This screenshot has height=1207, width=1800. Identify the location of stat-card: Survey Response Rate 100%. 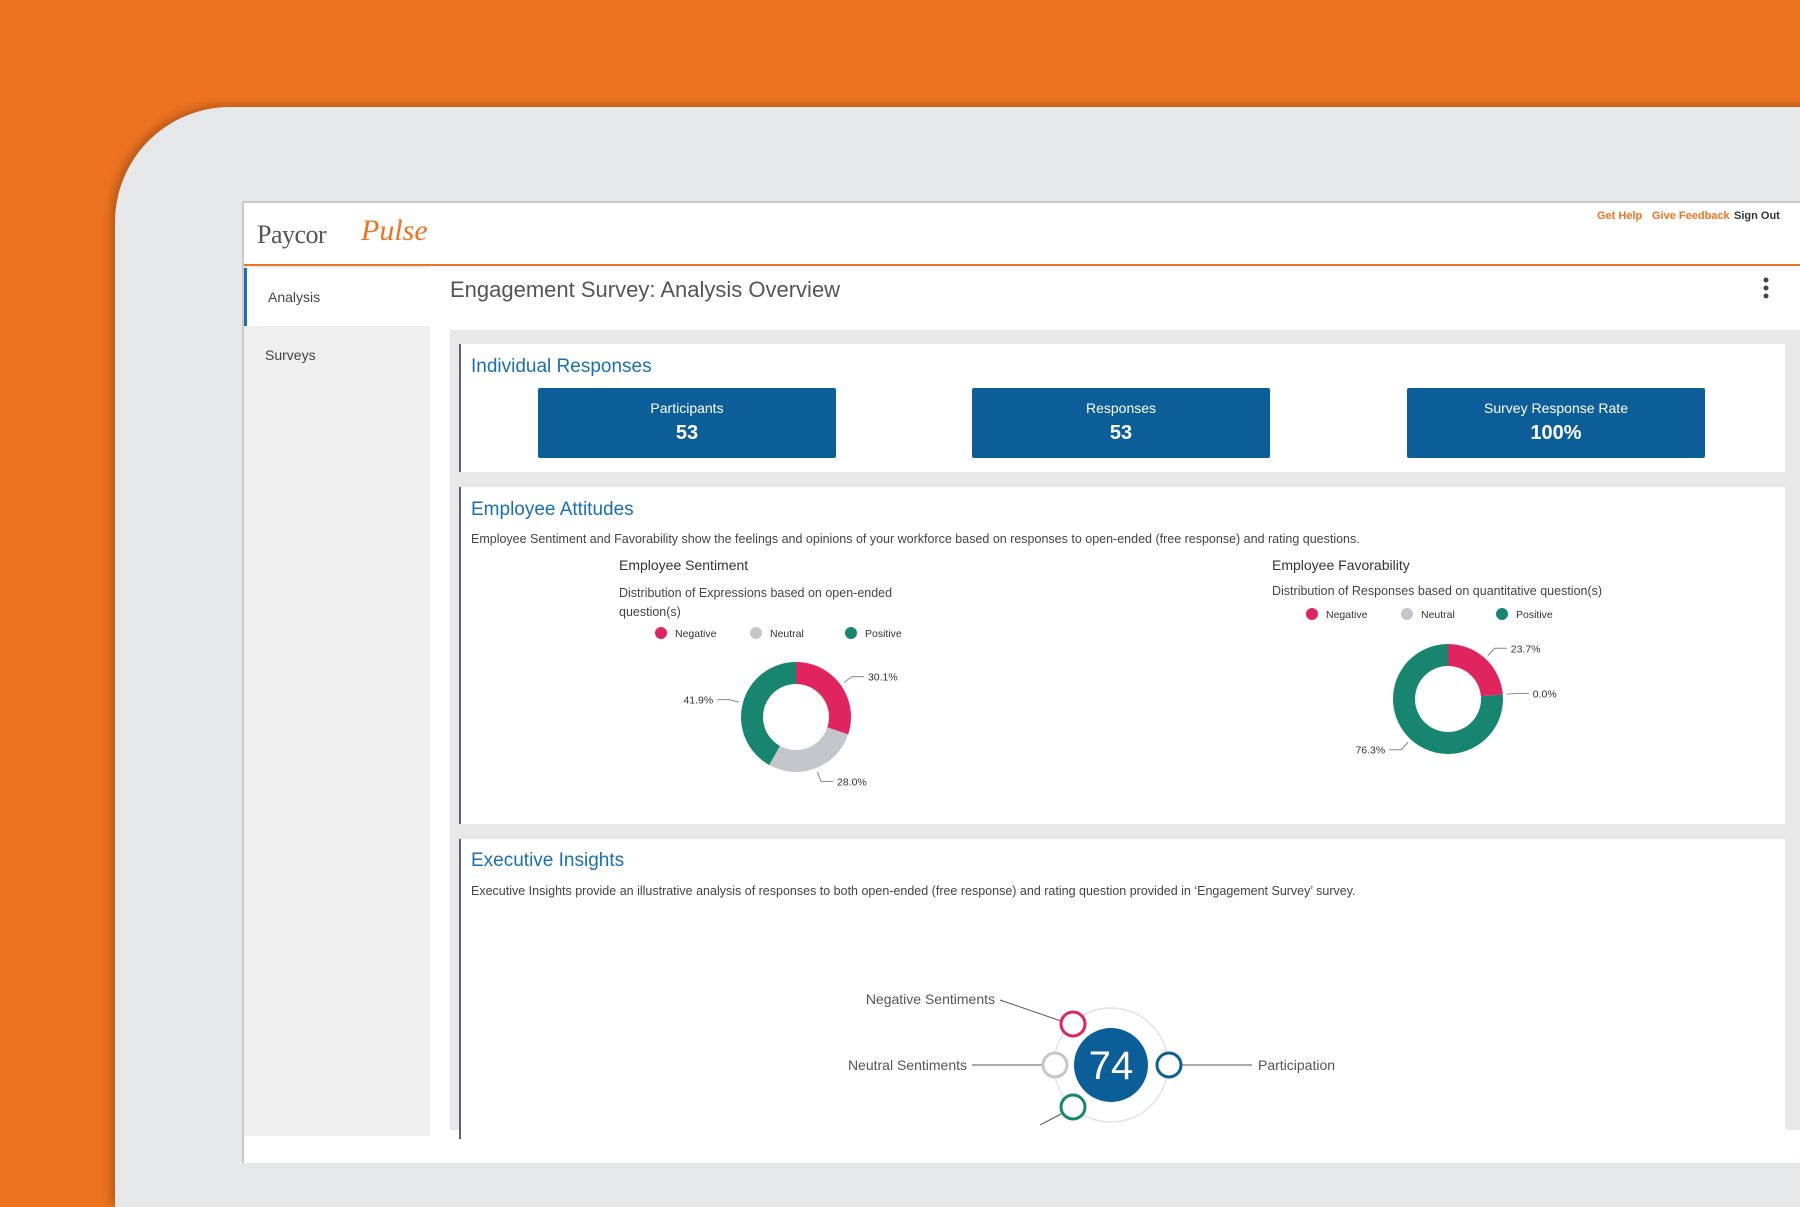
(1556, 423).